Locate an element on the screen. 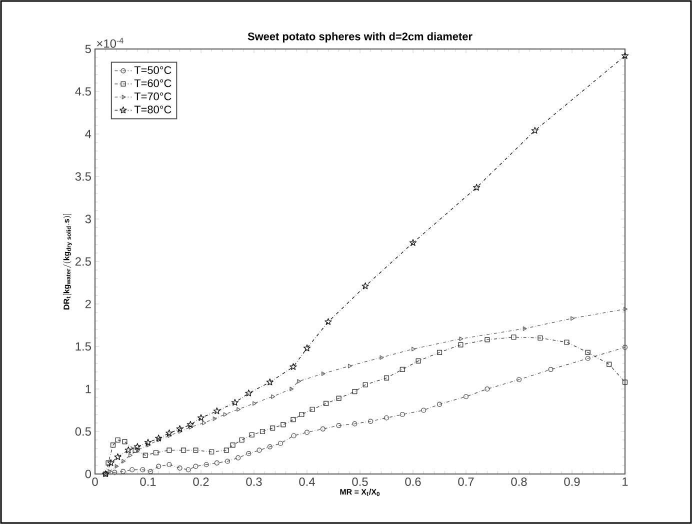 The width and height of the screenshot is (692, 524). x-tick-label: 0.5 is located at coordinates (360, 482).